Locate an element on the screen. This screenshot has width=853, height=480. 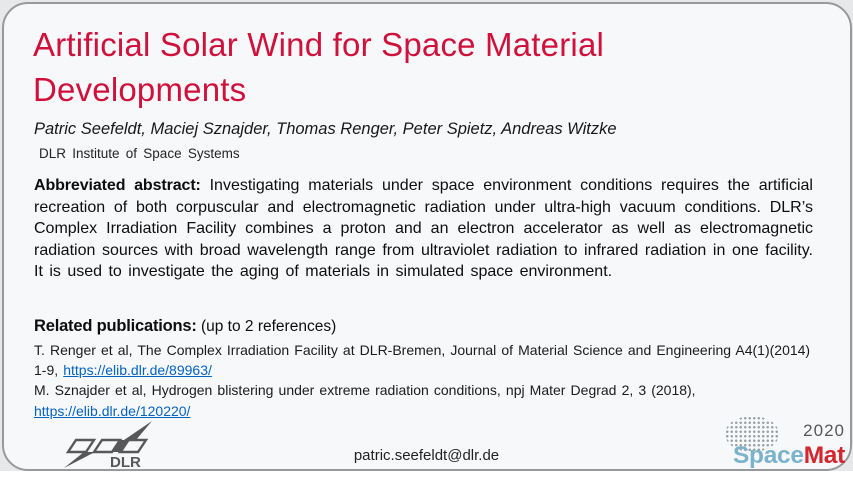
dlr-logo-icon: DLR is located at coordinates (108, 446).